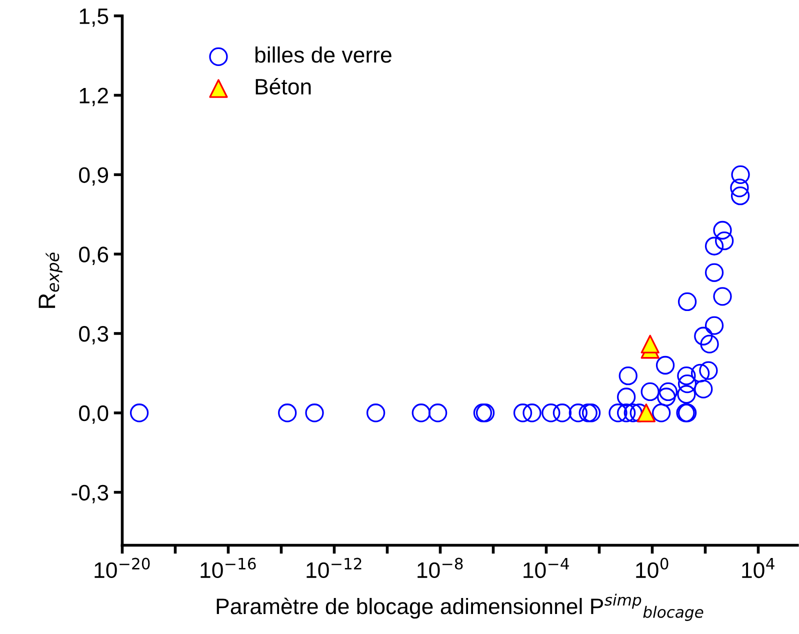 The height and width of the screenshot is (634, 799). Describe the element at coordinates (440, 568) in the screenshot. I see `x-tick-label: 10$^{−8}$` at that location.